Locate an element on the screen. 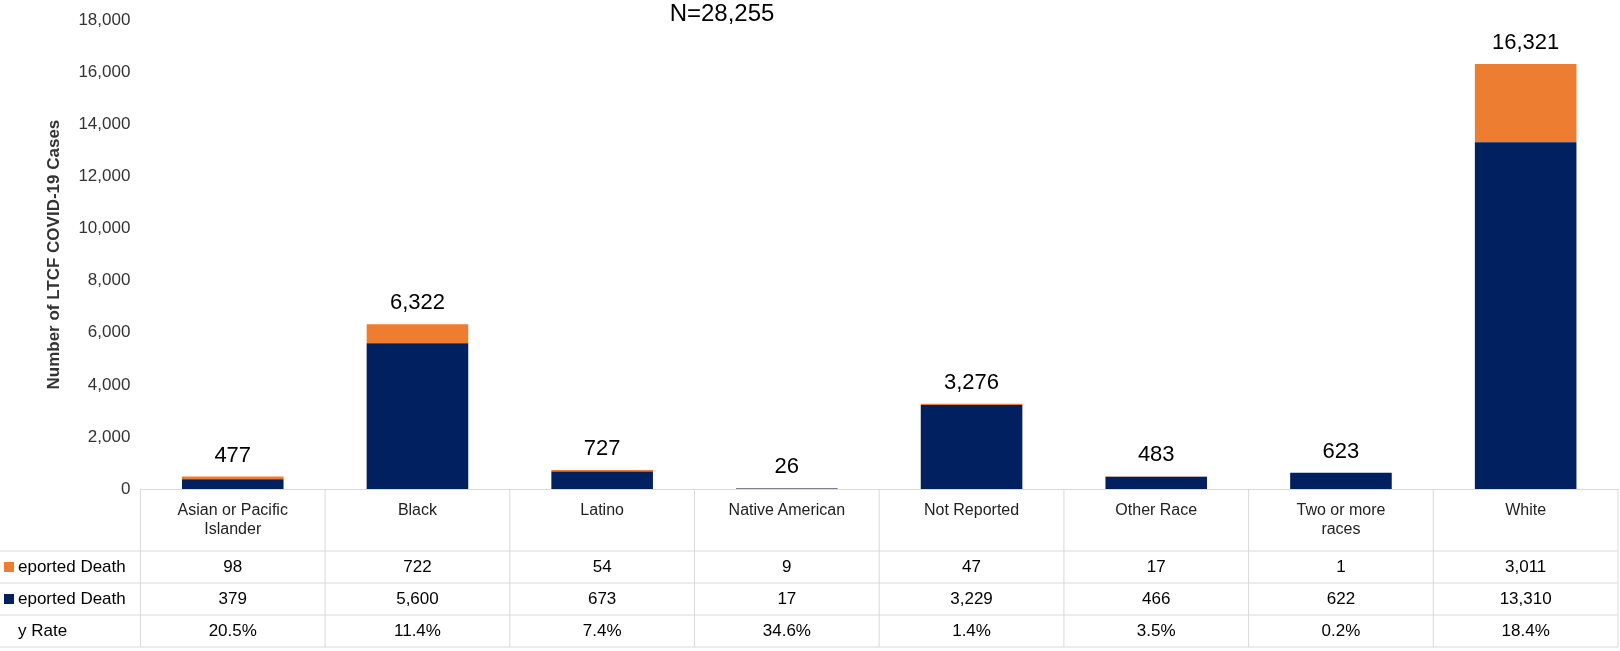 This screenshot has width=1620, height=651. total-label: 26 is located at coordinates (787, 466).